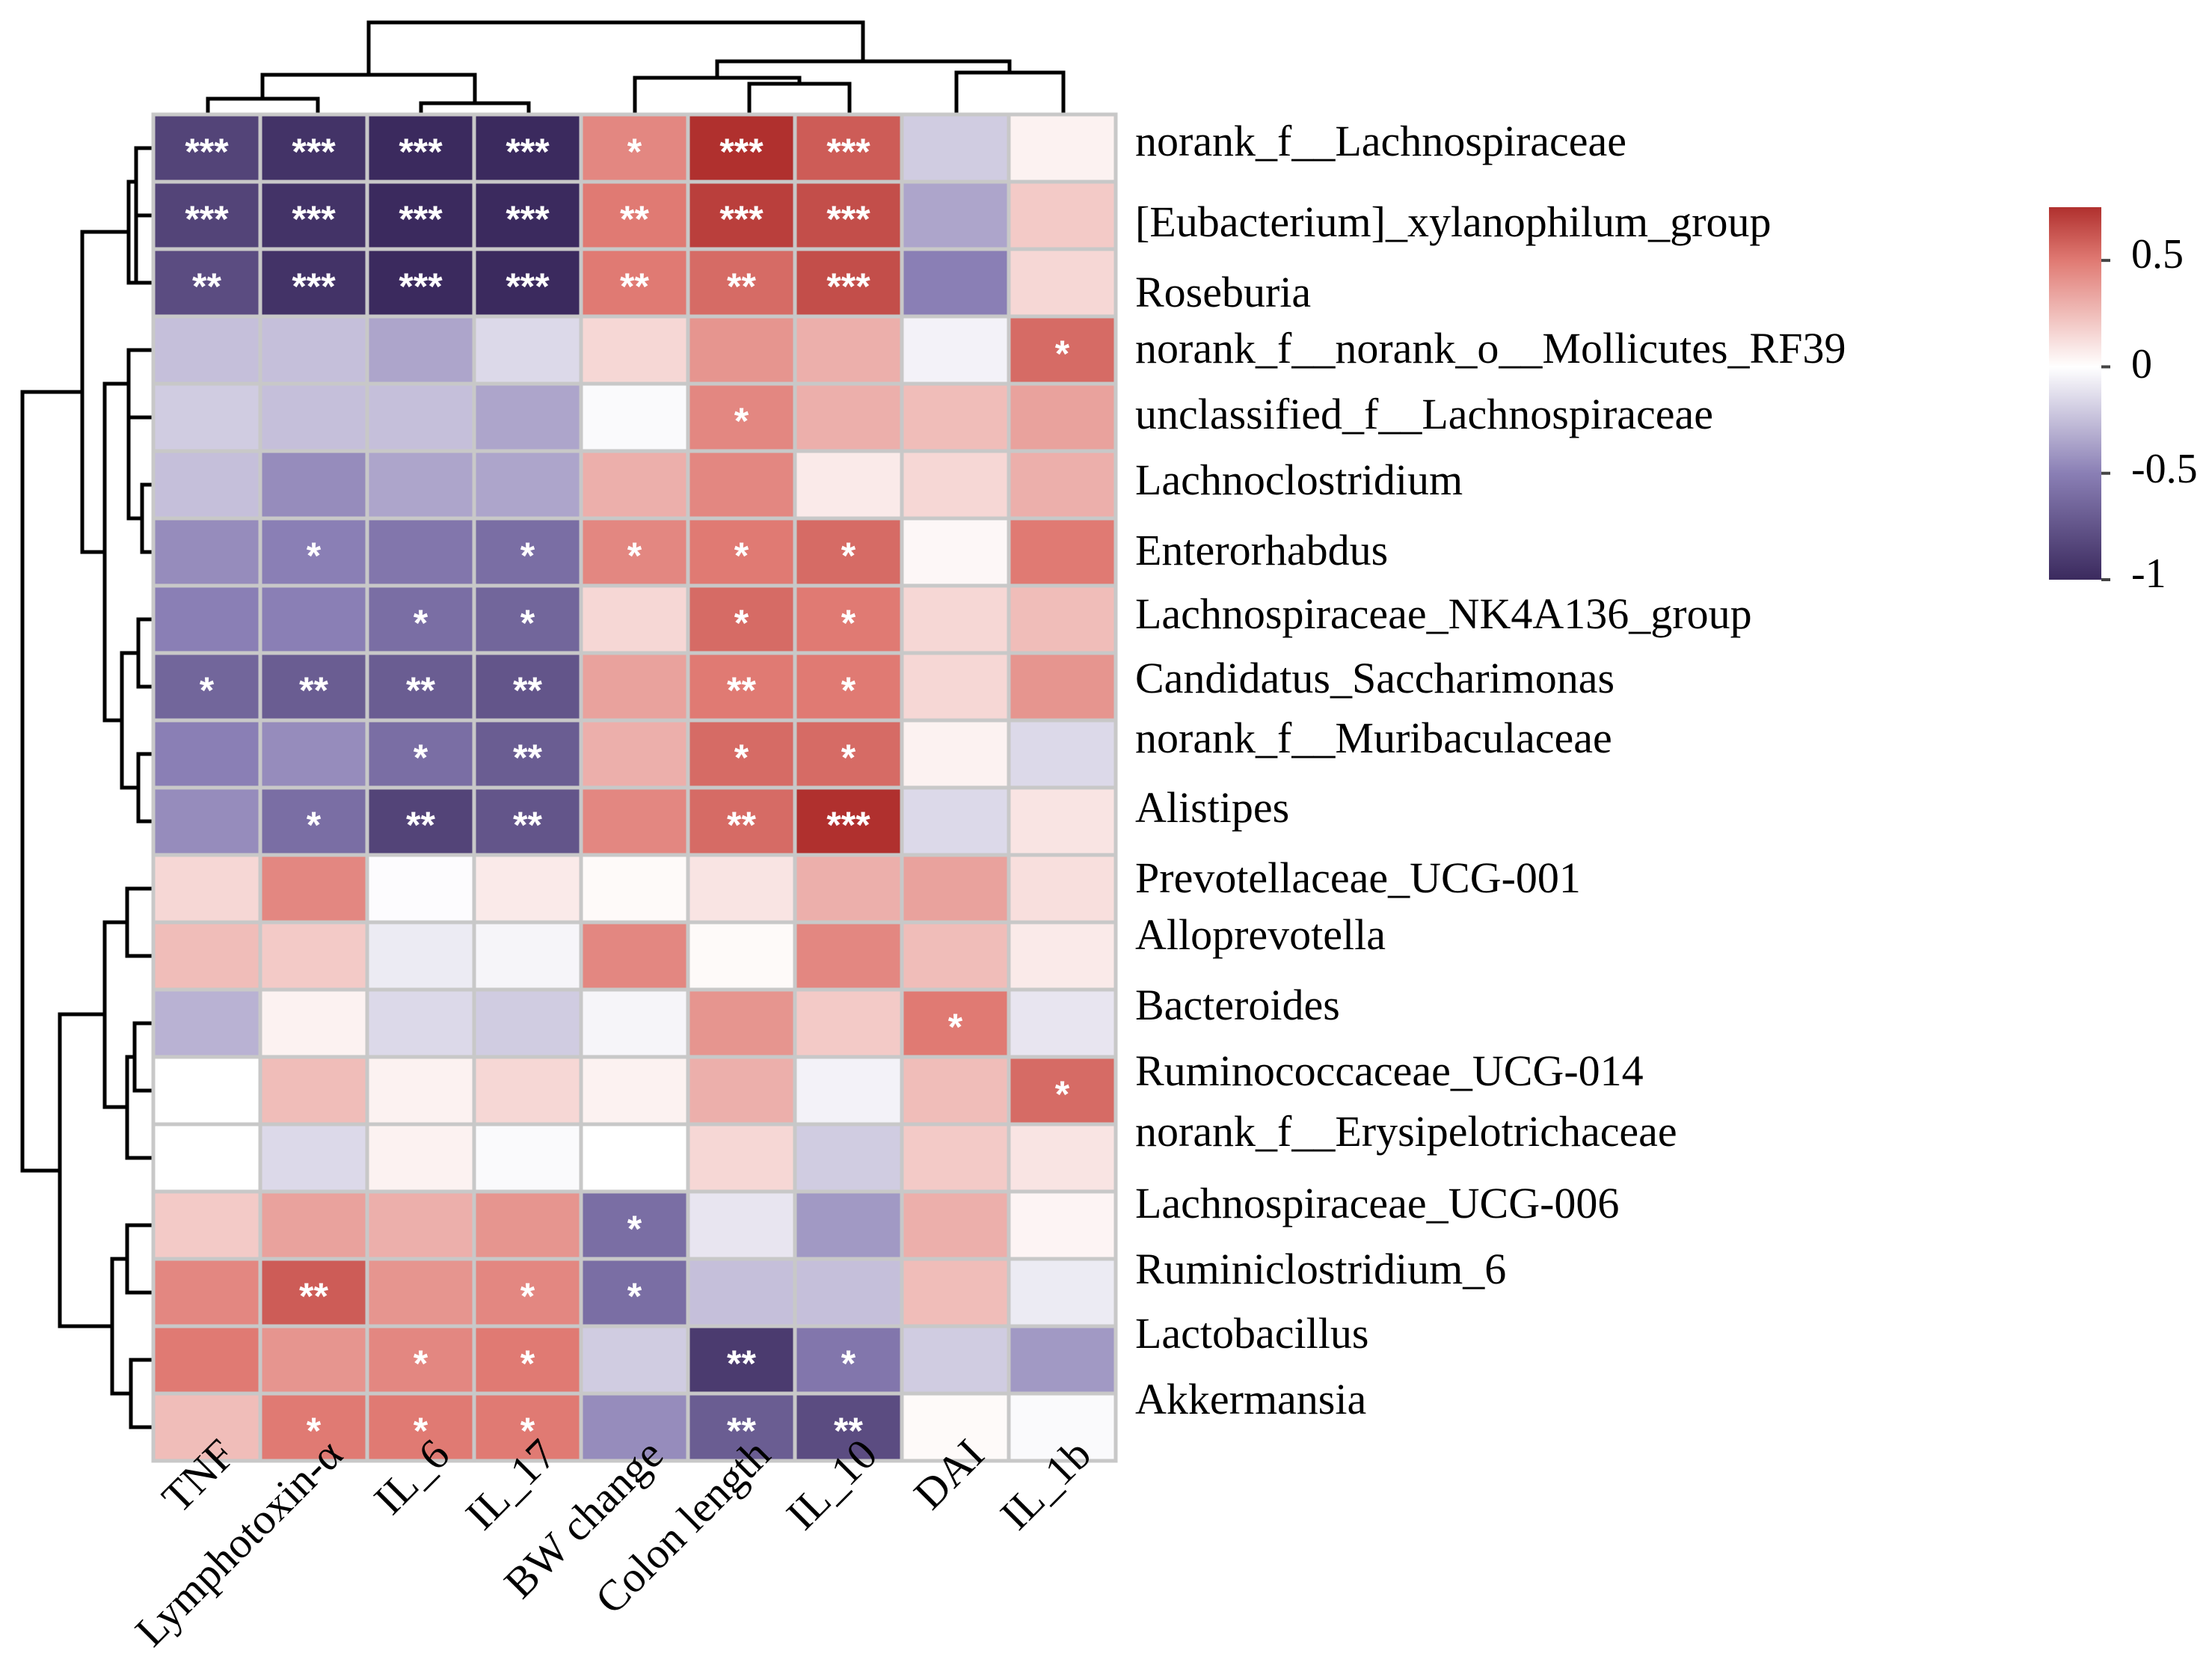 The width and height of the screenshot is (2212, 1680). Describe the element at coordinates (1260, 934) in the screenshot. I see `row-label: Alloprevotella` at that location.